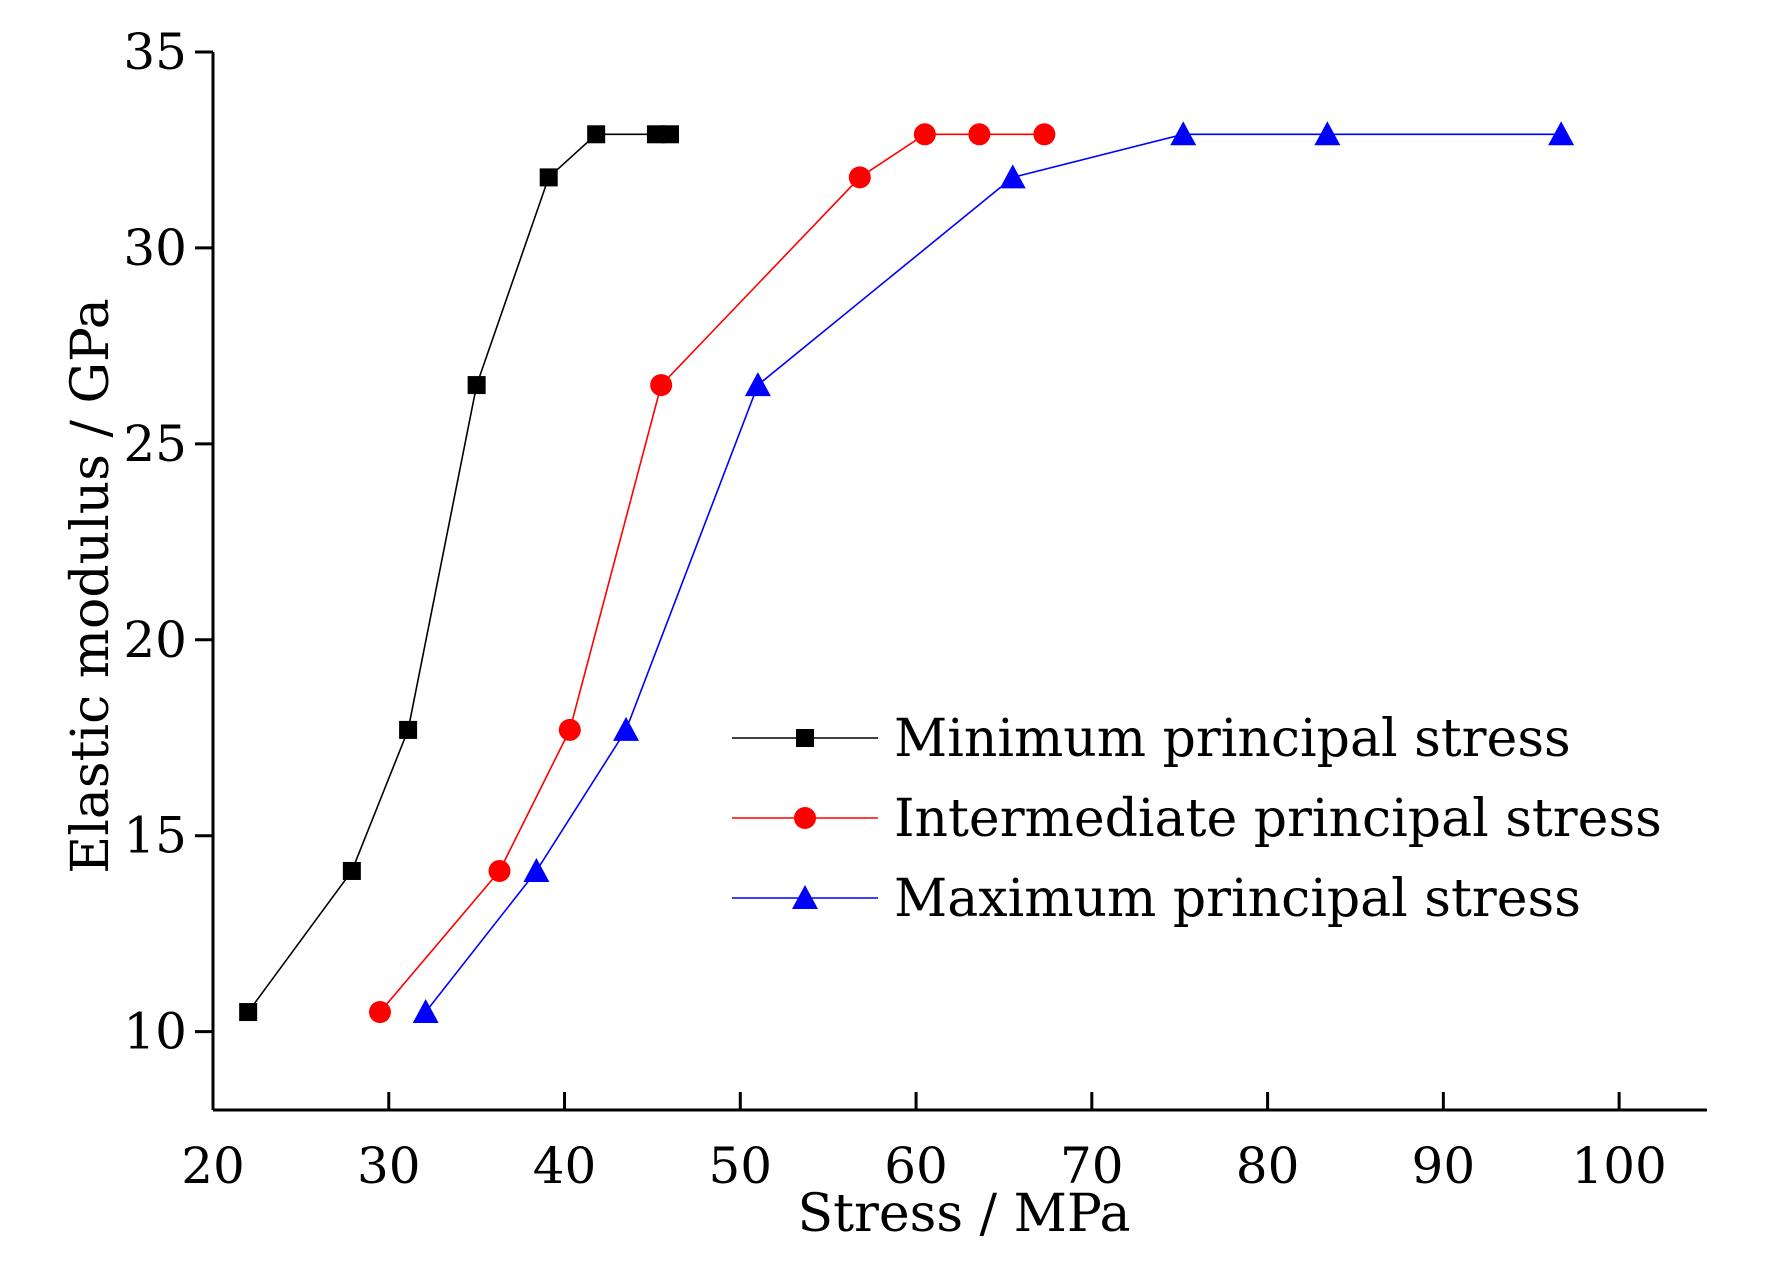  I want to click on x-tick-label: 90, so click(1444, 1166).